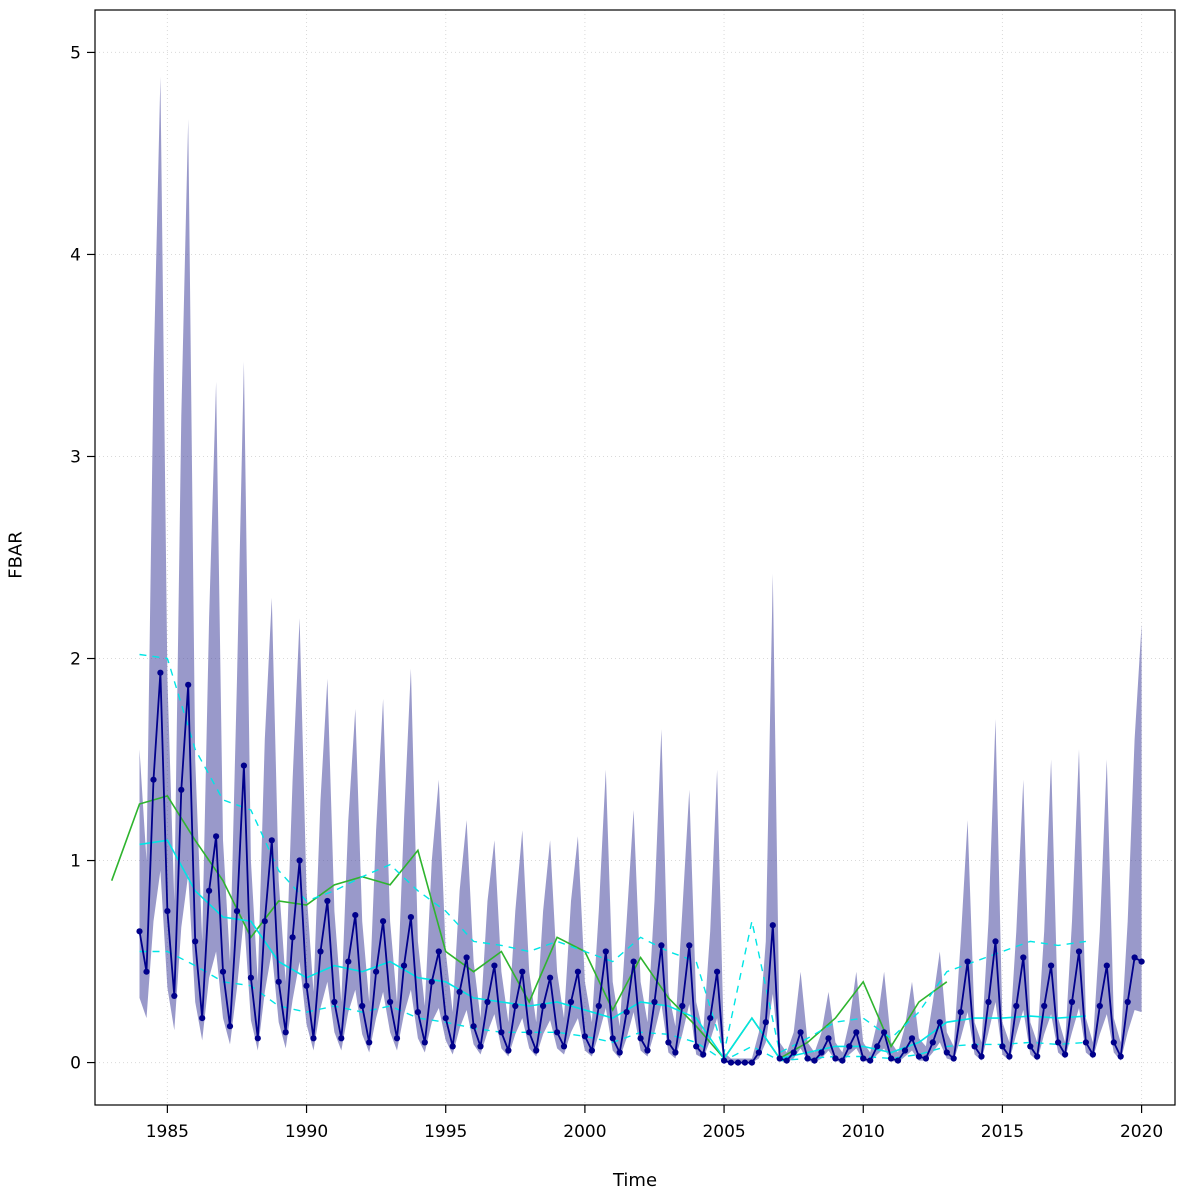  I want to click on x-axis-title: Time, so click(635, 1180).